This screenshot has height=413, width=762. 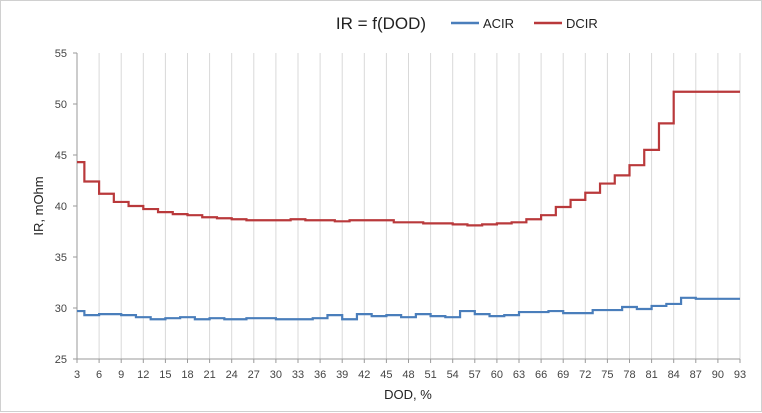 I want to click on x-tick-label-24: 24, so click(x=232, y=375).